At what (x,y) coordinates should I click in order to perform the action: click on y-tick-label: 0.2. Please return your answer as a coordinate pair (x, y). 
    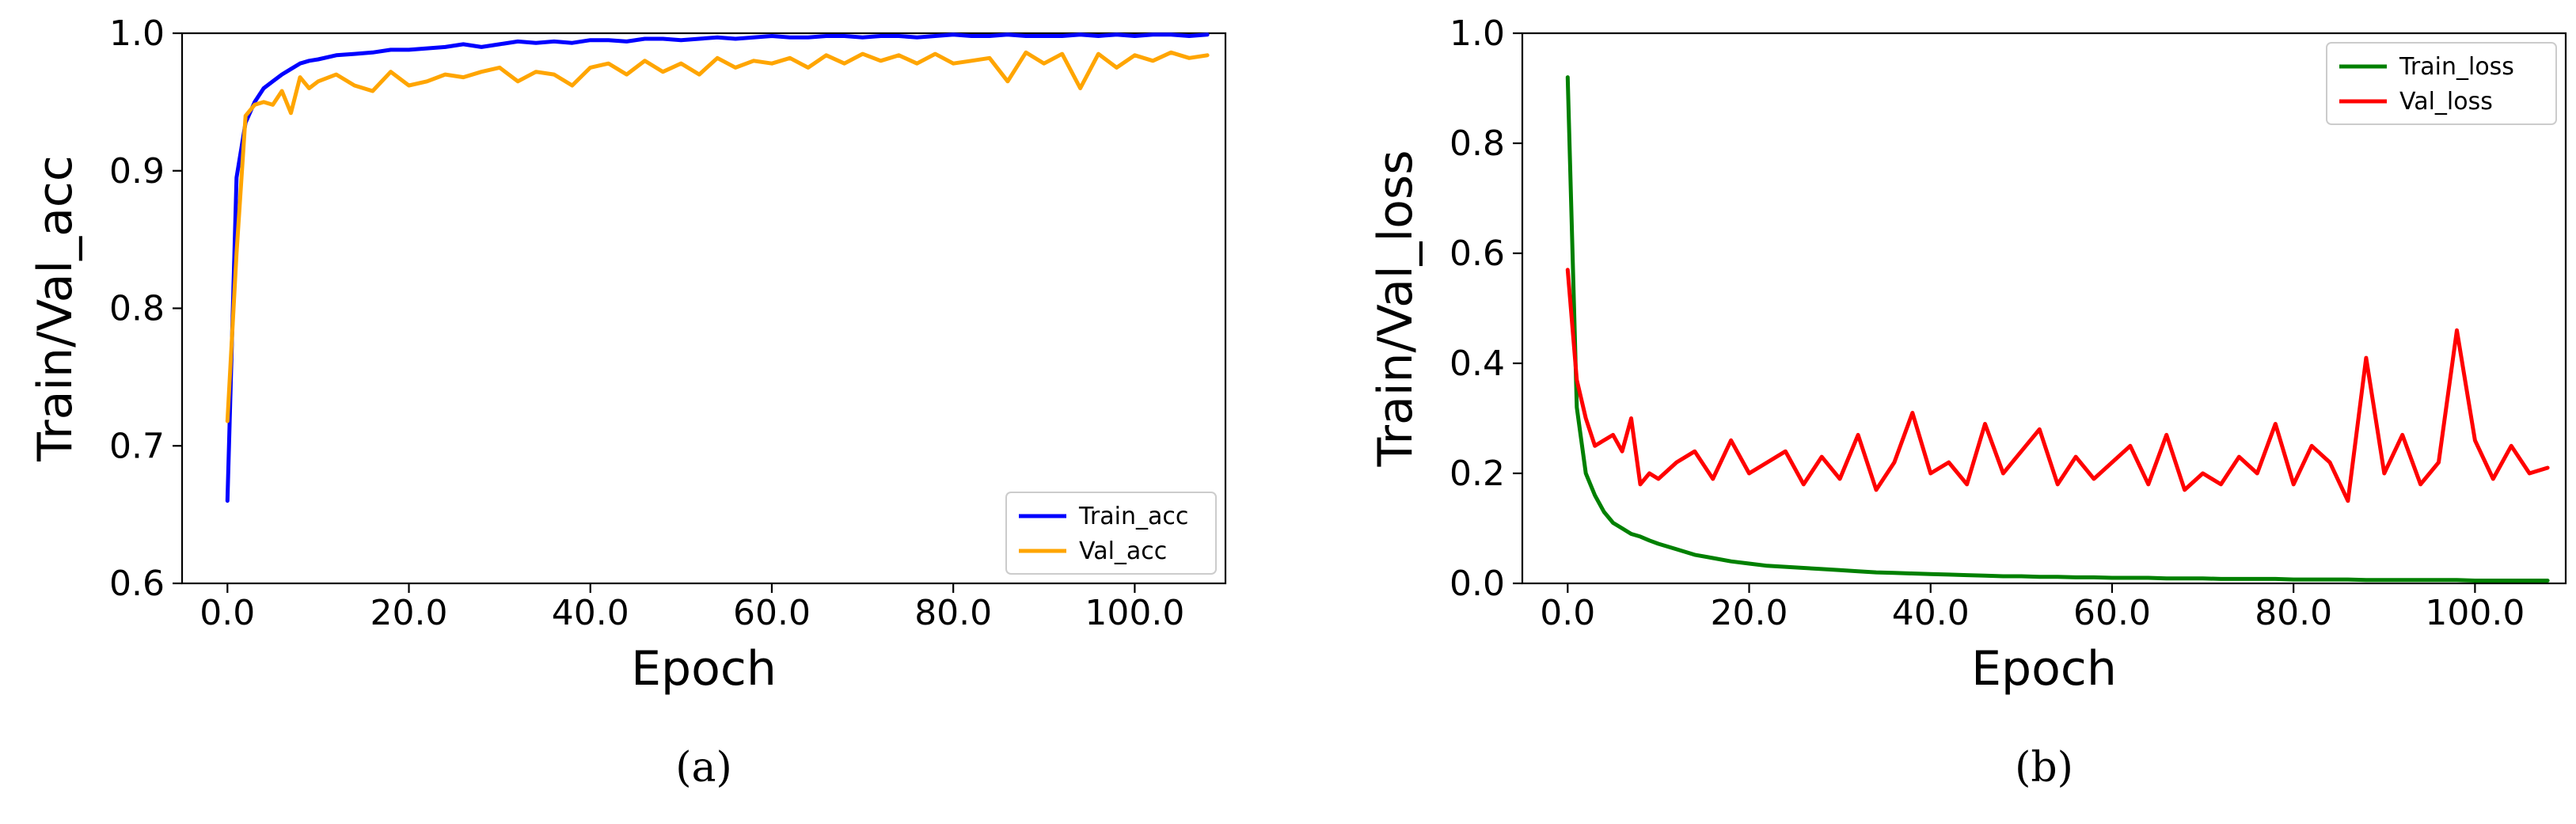
    Looking at the image, I should click on (1477, 474).